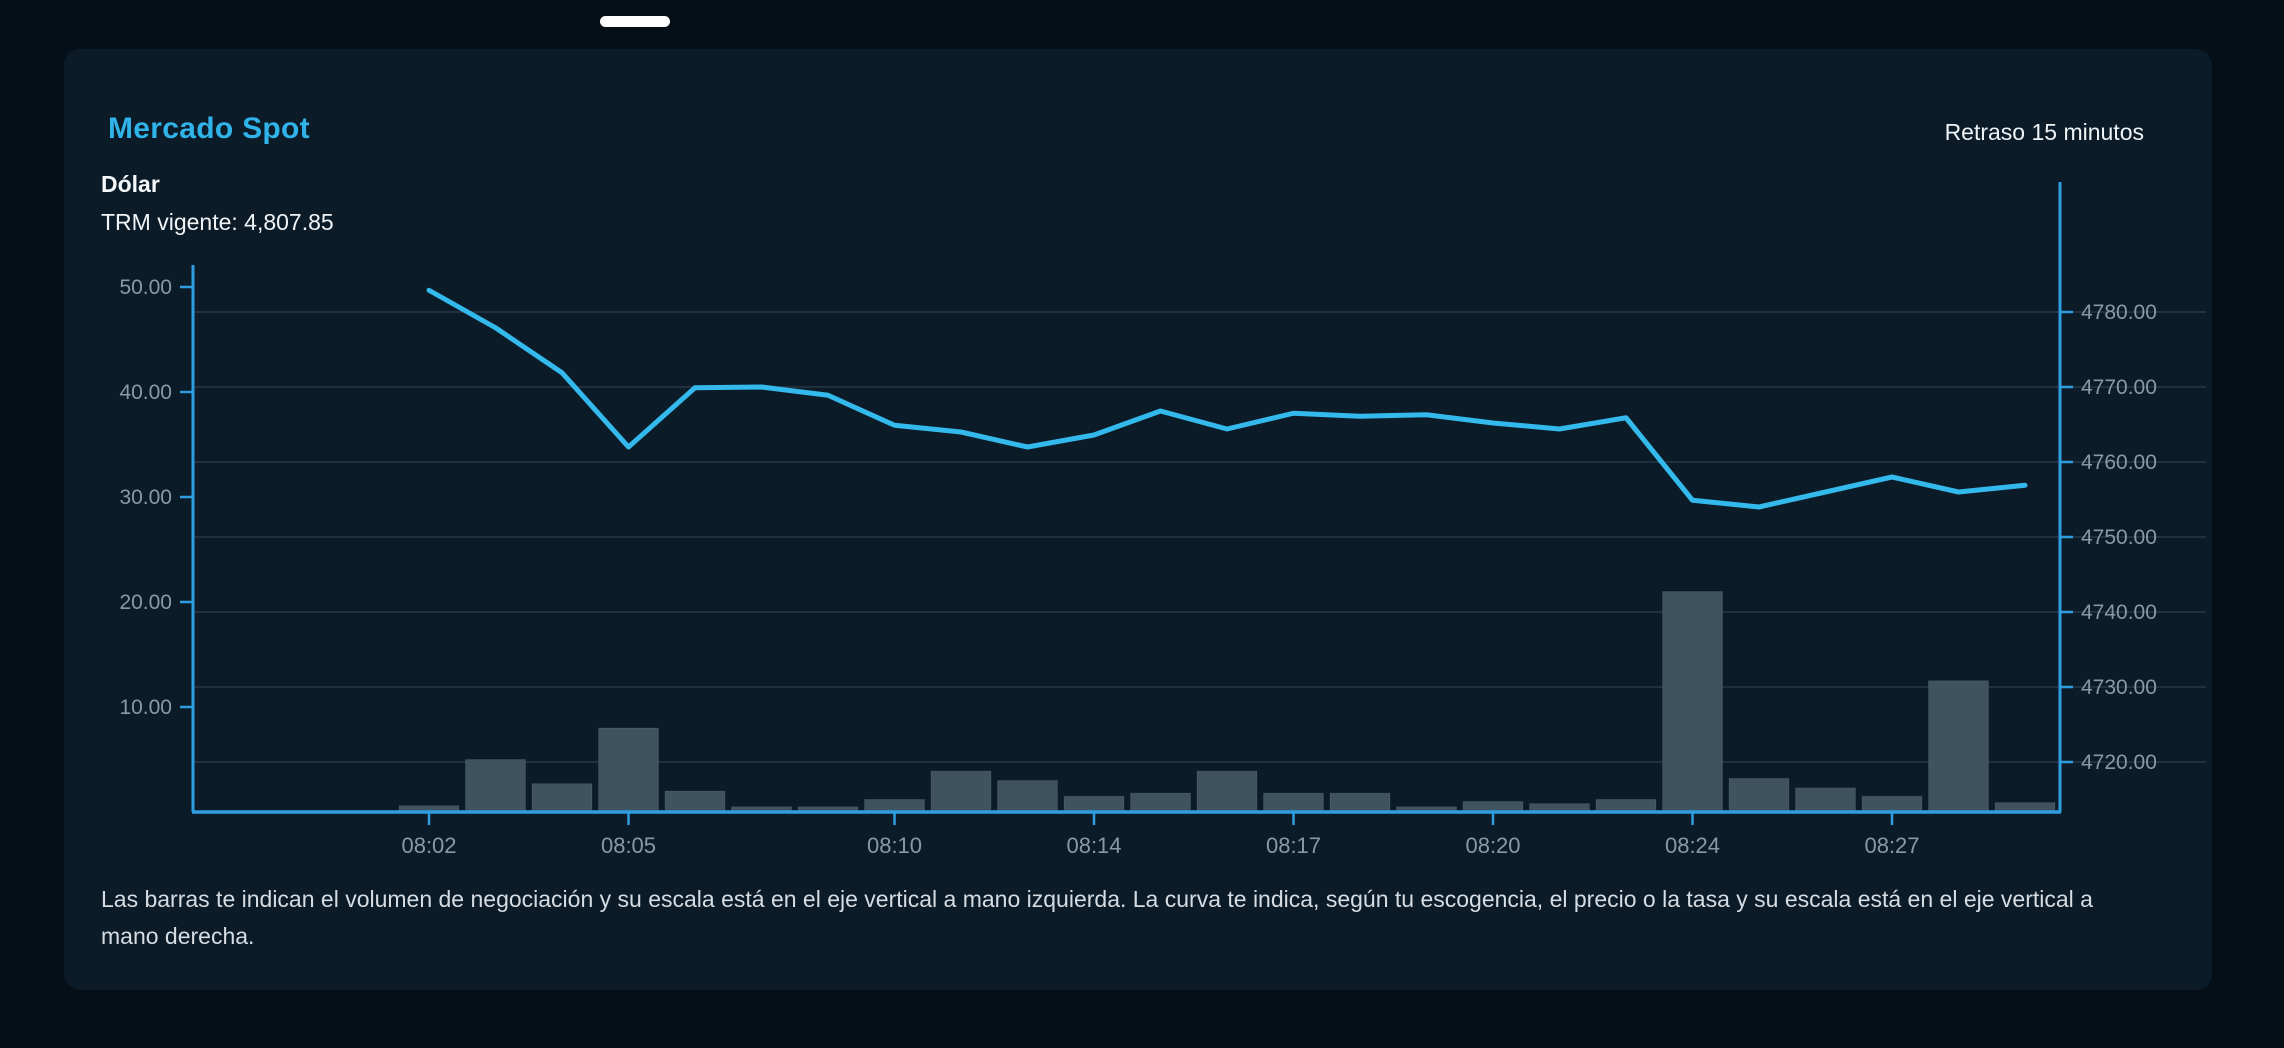  Describe the element at coordinates (1492, 845) in the screenshot. I see `x-axis-label: 08:20` at that location.